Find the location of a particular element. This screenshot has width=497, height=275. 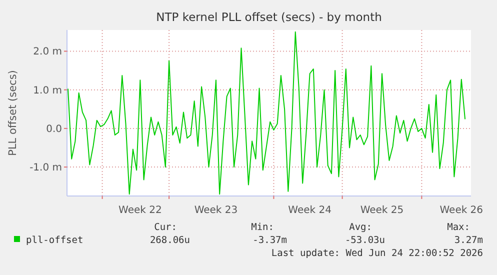

y-tick-label: 2.0 m is located at coordinates (47, 52).